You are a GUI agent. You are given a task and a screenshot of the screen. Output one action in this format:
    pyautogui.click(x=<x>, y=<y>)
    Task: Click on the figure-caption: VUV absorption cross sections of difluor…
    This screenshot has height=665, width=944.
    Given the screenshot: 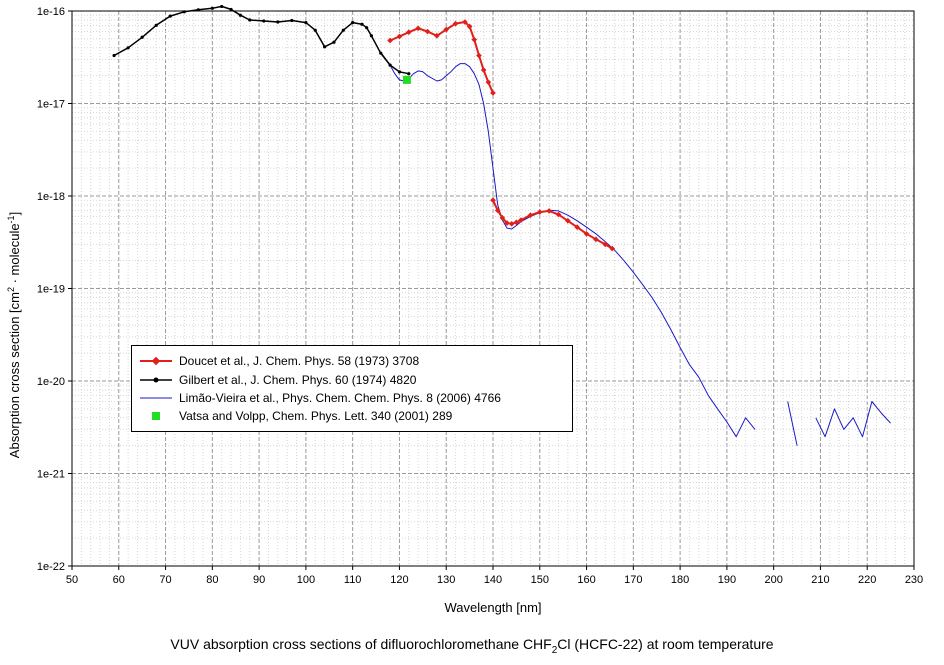 What is the action you would take?
    pyautogui.click(x=472, y=646)
    